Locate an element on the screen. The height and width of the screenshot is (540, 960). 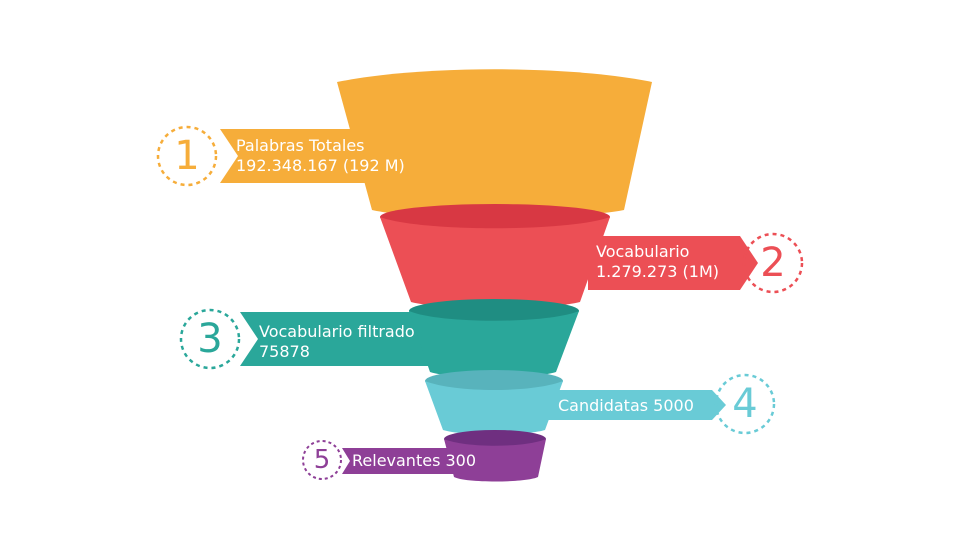
stage-2-title: Vocabulario is located at coordinates (643, 251).